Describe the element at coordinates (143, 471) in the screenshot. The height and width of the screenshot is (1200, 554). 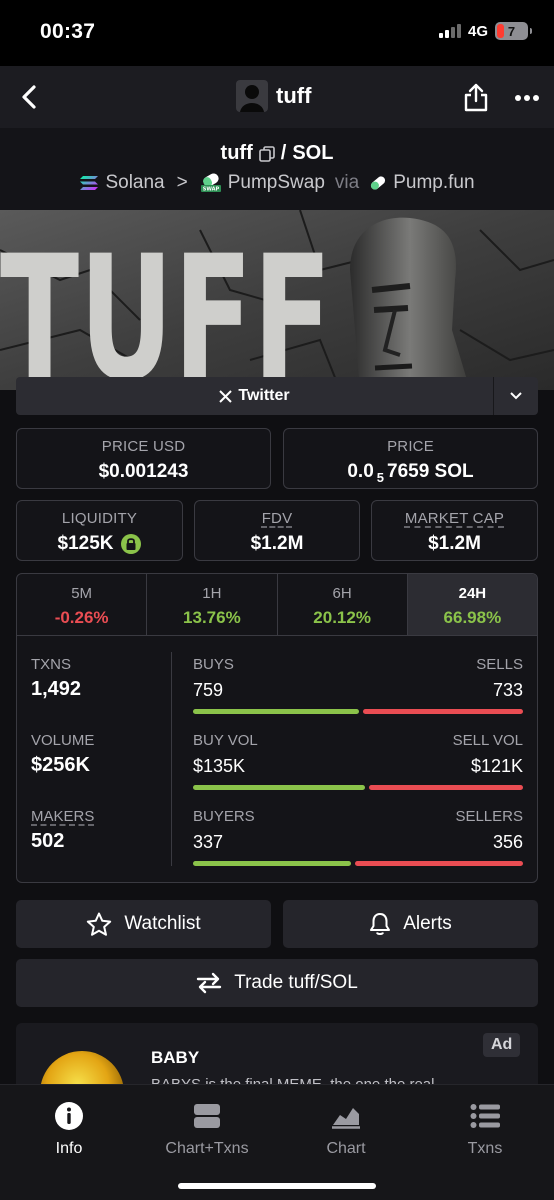
I see `price-usd-value: $0.001243` at that location.